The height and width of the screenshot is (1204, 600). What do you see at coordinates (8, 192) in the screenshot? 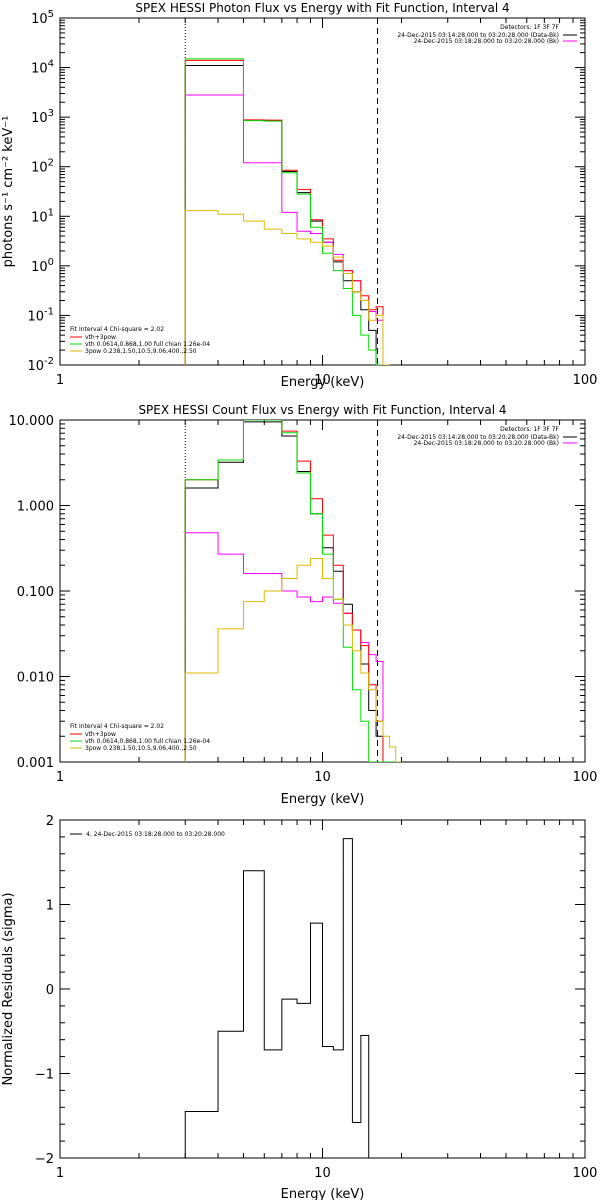
I see `y-axis-label: photons s⁻¹ cm⁻² keV⁻¹` at bounding box center [8, 192].